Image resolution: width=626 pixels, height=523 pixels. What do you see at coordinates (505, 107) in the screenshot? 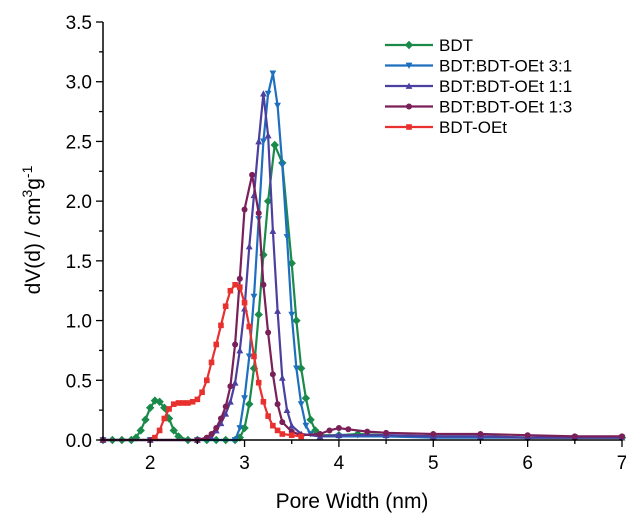
I see `legend-label: BDT:BDT-OEt 1:3` at bounding box center [505, 107].